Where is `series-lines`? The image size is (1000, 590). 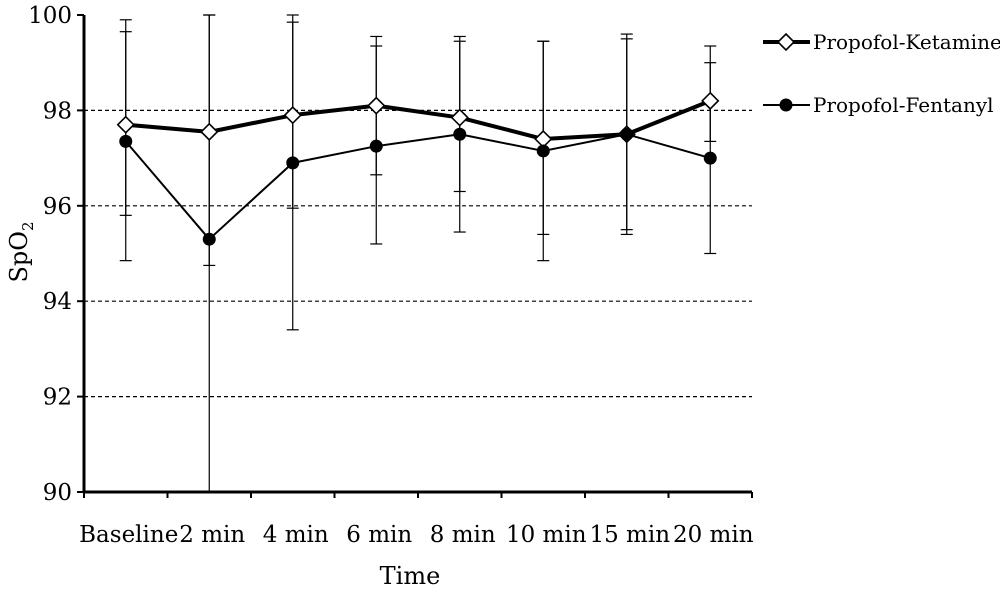
series-lines is located at coordinates (417, 170).